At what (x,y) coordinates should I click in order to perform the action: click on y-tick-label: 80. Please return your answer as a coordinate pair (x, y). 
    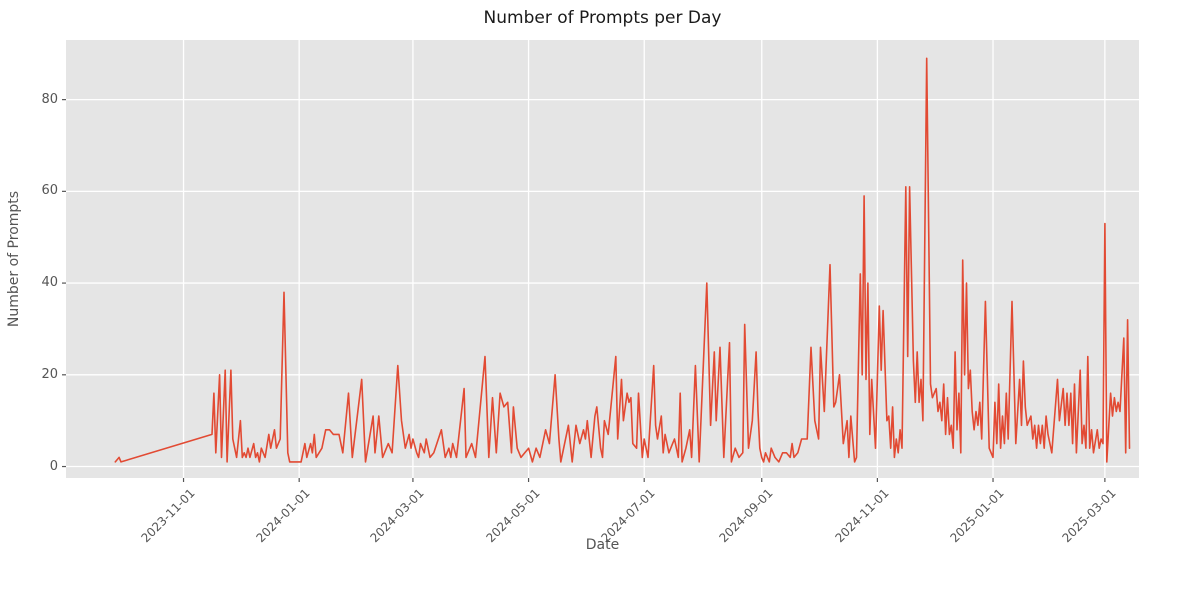
    Looking at the image, I should click on (49, 99).